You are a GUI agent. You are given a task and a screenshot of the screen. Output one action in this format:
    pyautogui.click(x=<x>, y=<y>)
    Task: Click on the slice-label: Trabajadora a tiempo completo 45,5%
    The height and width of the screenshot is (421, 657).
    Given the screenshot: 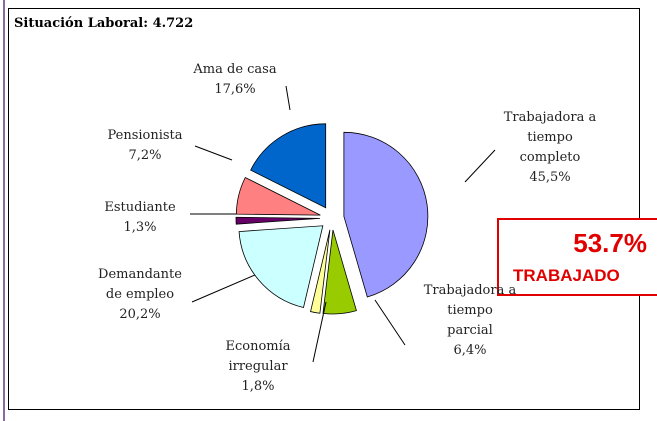 What is the action you would take?
    pyautogui.click(x=550, y=148)
    